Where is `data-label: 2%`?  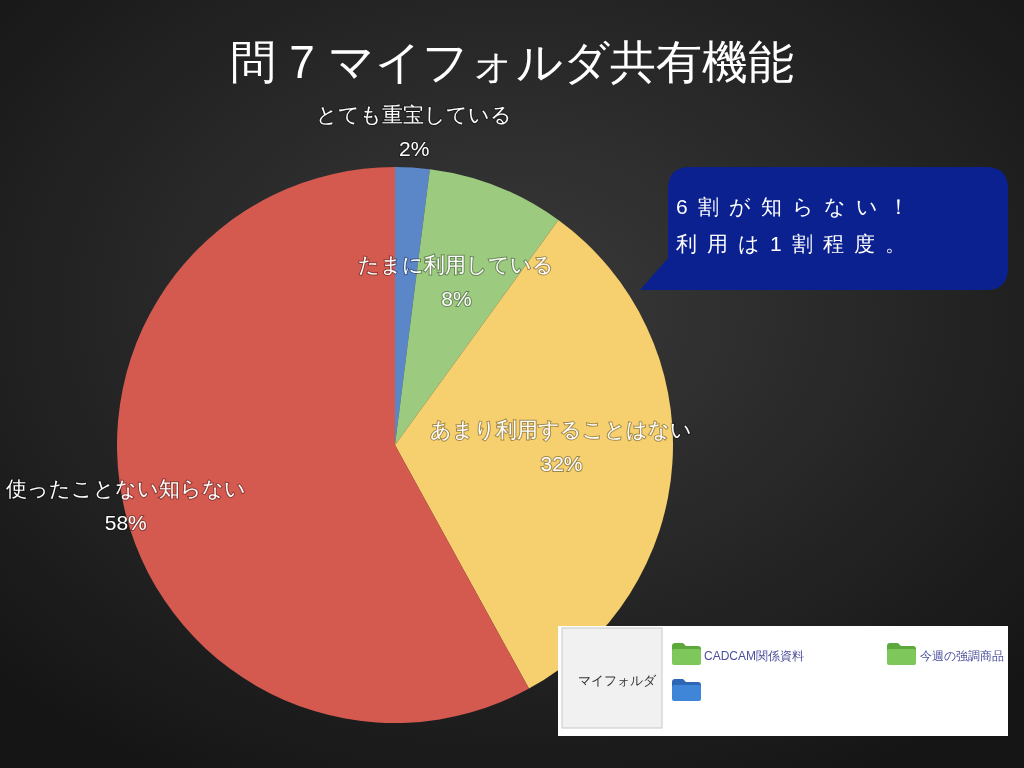
data-label: 2% is located at coordinates (414, 148).